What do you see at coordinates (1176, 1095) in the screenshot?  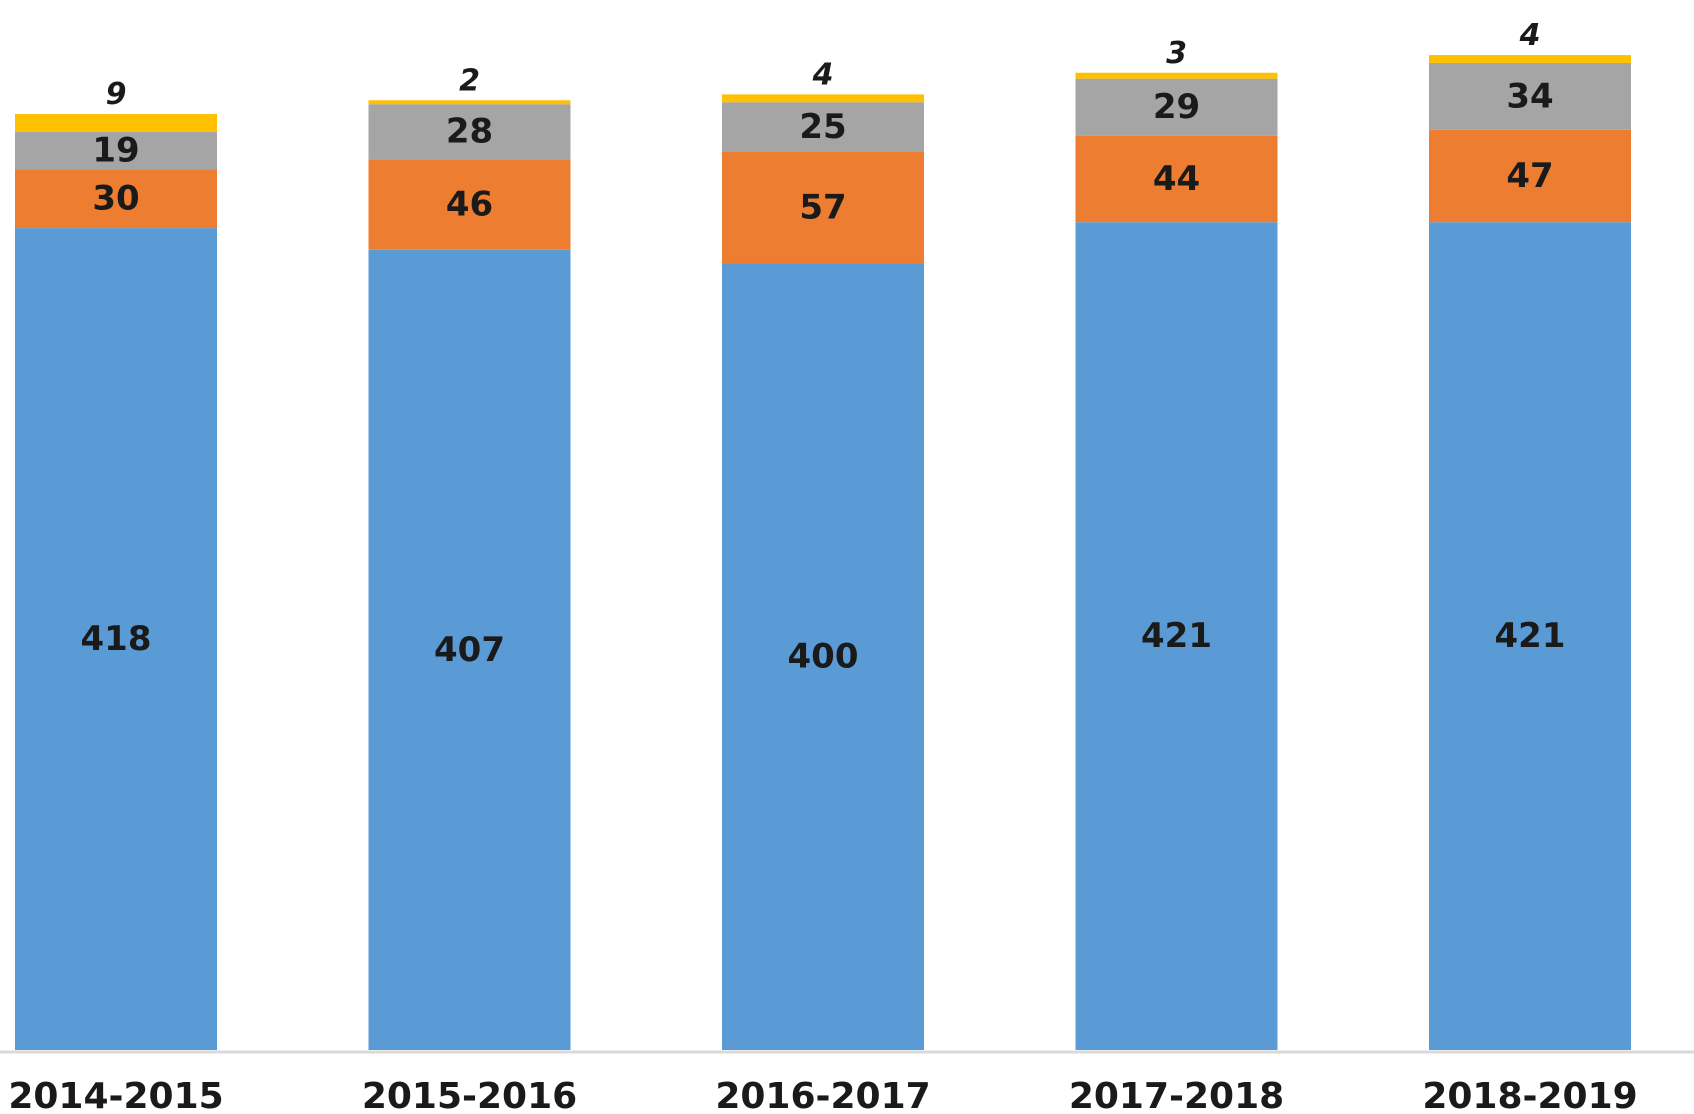 I see `x-tick-label-2017-2018: 2017-2018` at bounding box center [1176, 1095].